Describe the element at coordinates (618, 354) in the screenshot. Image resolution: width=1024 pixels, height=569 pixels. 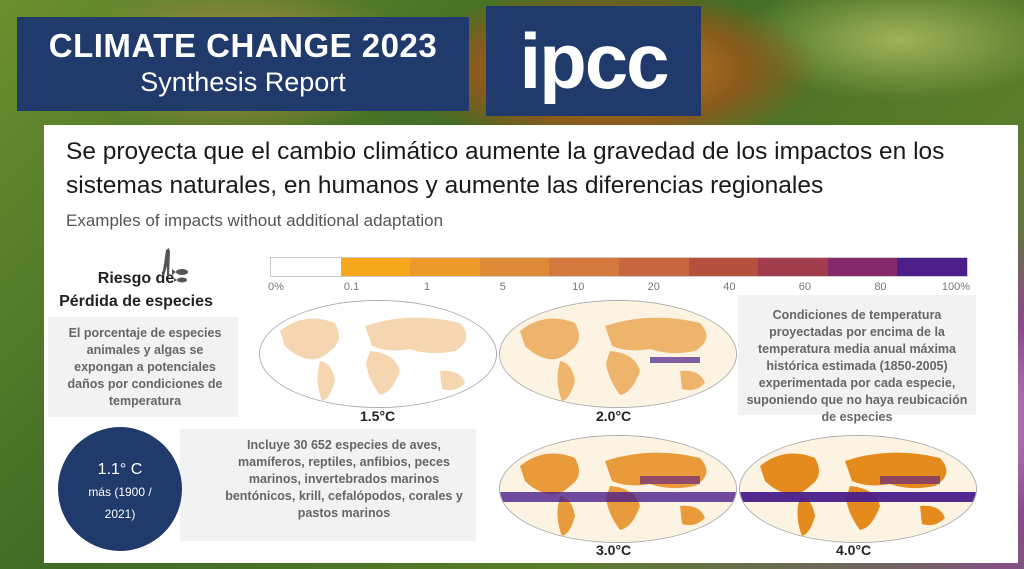
I see `world-map-2-0c` at that location.